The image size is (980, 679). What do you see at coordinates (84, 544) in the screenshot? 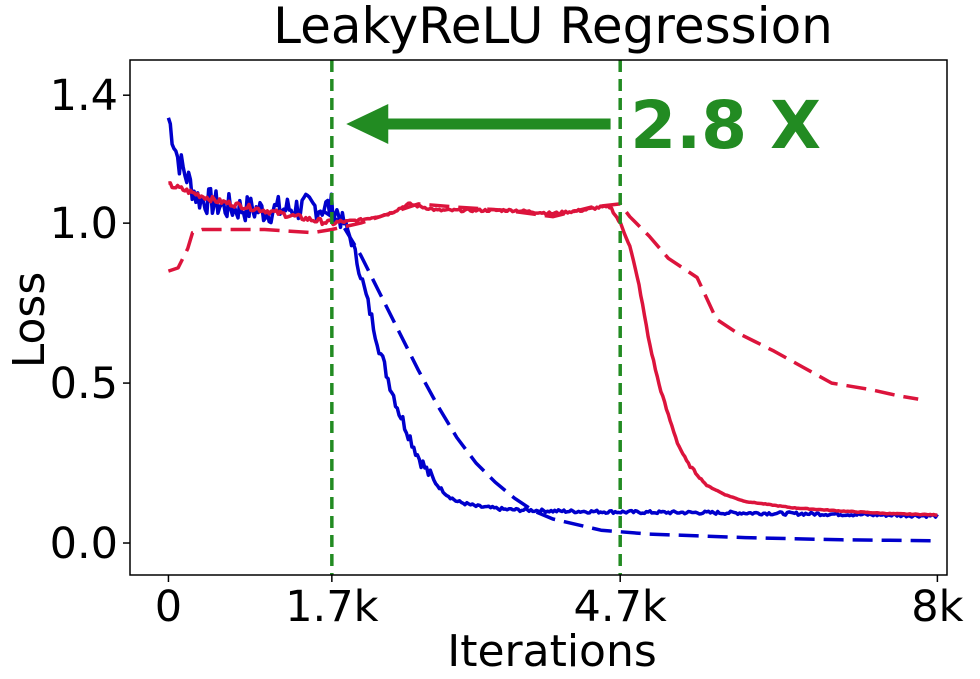
I see `y-tick-label-1: 0.0` at bounding box center [84, 544].